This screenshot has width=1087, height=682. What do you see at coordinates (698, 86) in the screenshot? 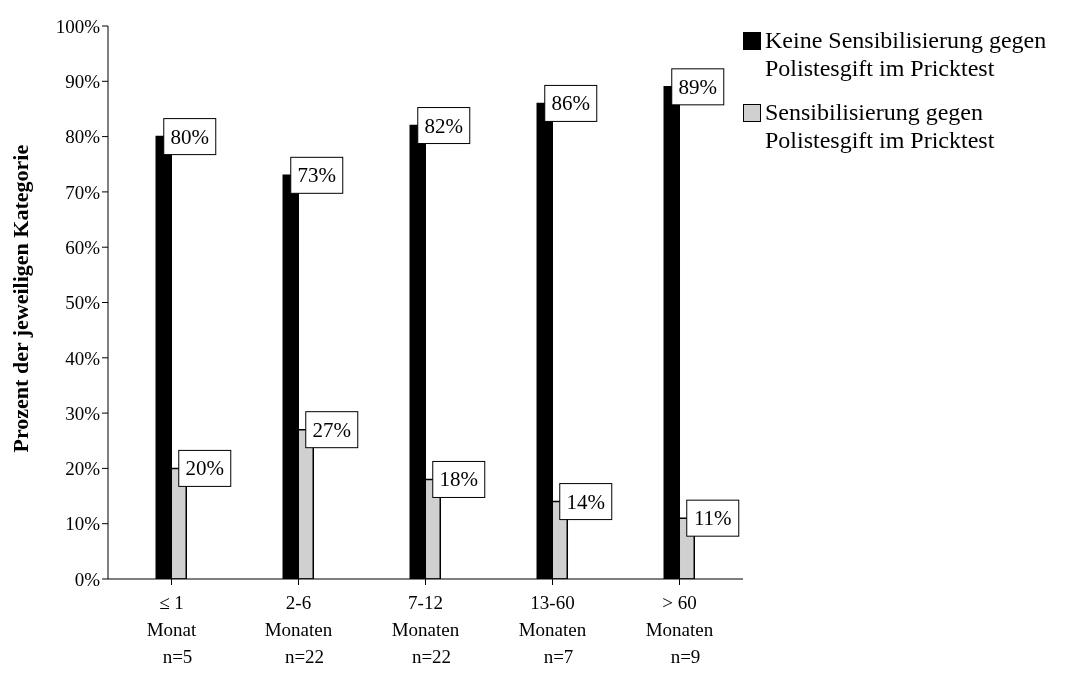
I see `data-label: 89%` at bounding box center [698, 86].